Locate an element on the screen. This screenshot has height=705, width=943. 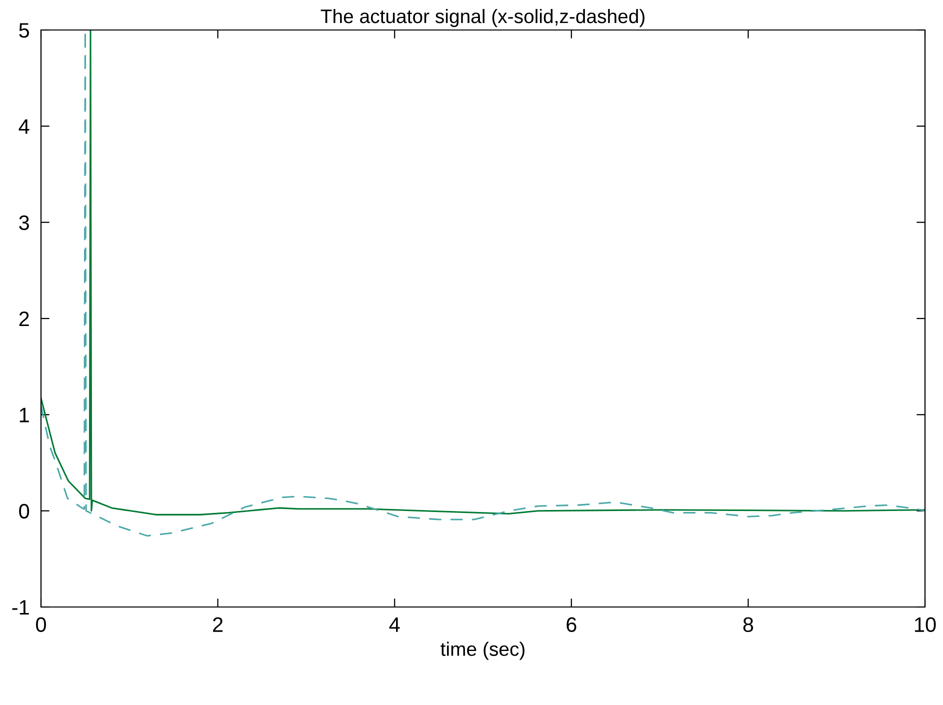
y-tick-label: -1 is located at coordinates (20, 607).